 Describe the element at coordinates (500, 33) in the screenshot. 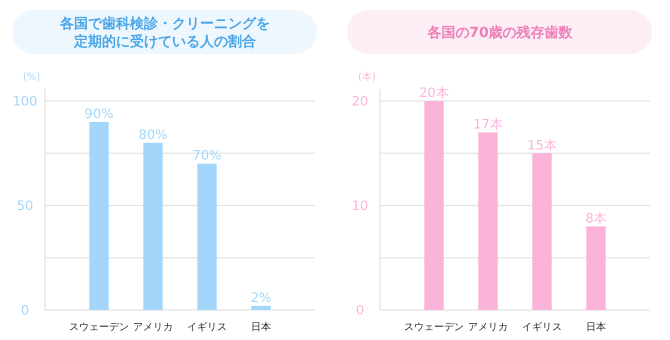

I see `chart-title: 各国の70歳の残存歯数` at that location.